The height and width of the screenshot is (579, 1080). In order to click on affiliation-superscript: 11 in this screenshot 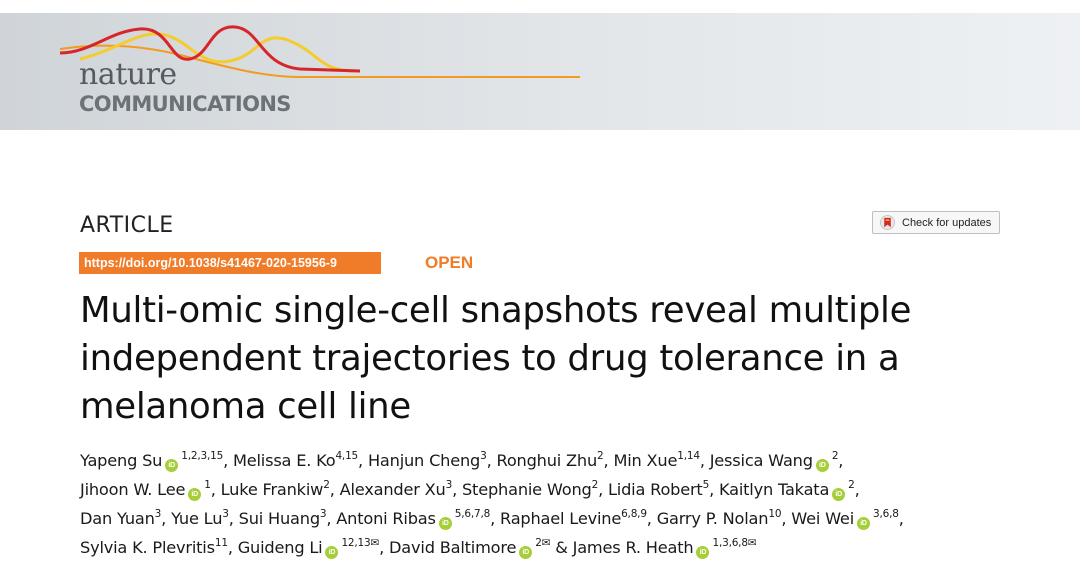, I will do `click(221, 543)`.